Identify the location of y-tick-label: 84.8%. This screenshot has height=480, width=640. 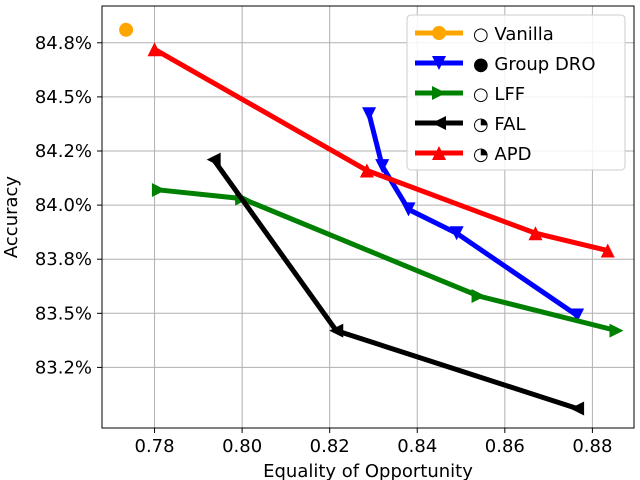
(63, 43).